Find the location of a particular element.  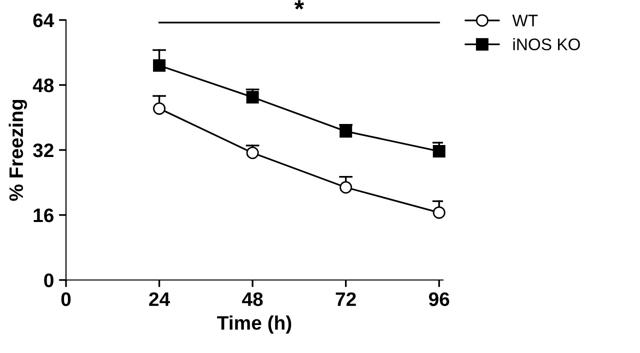

y-axis-title: % Freezing is located at coordinates (18, 150).